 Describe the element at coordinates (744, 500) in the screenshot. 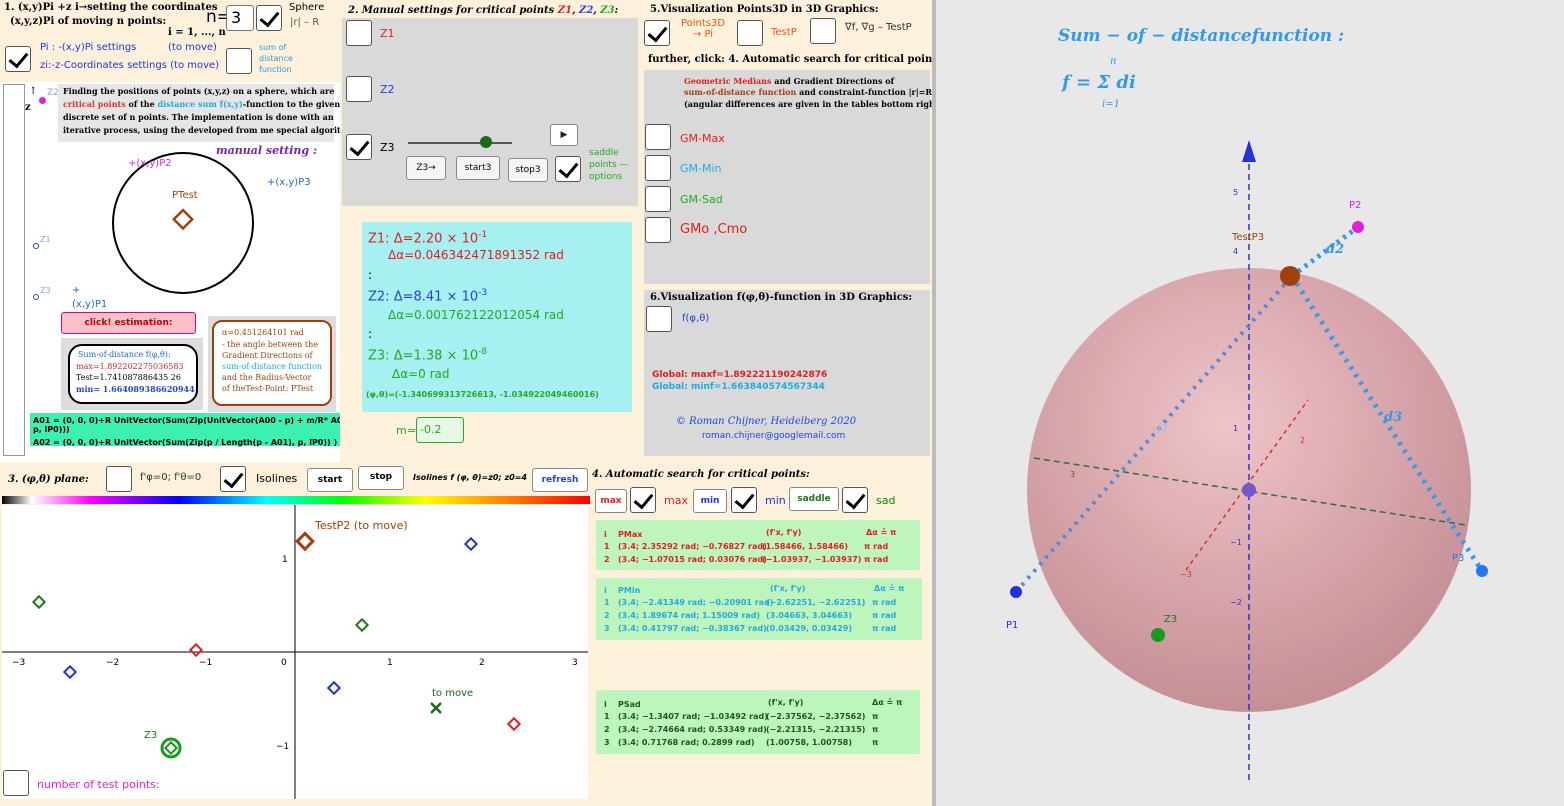

I see `min-checkbox` at that location.